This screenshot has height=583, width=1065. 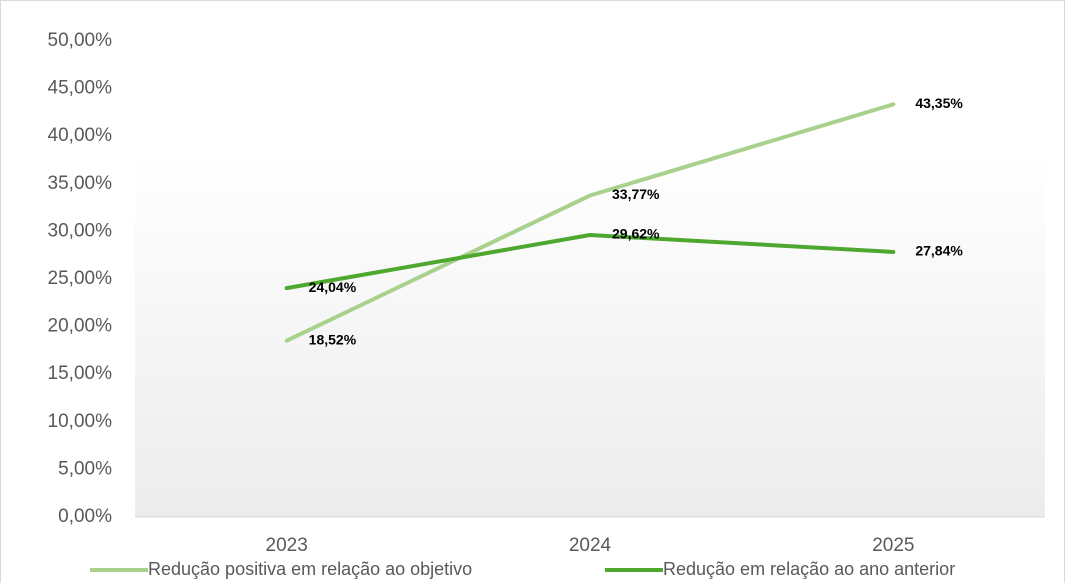 What do you see at coordinates (85, 516) in the screenshot?
I see `y-tick-label: 0,00%` at bounding box center [85, 516].